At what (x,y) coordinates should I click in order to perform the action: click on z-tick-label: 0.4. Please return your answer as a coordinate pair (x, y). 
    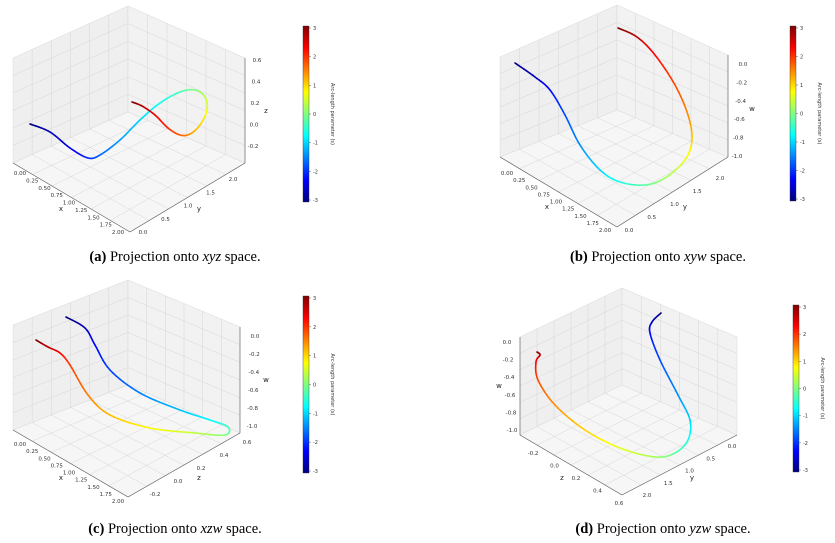
    Looking at the image, I should click on (256, 83).